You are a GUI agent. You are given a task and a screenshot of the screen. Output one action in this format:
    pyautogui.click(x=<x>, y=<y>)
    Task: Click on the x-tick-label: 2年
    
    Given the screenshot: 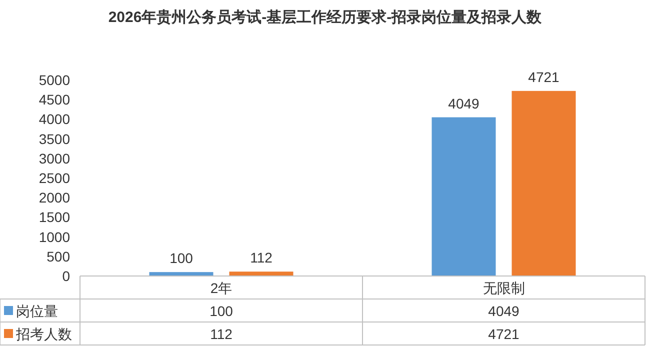 What is the action you would take?
    pyautogui.click(x=221, y=288)
    